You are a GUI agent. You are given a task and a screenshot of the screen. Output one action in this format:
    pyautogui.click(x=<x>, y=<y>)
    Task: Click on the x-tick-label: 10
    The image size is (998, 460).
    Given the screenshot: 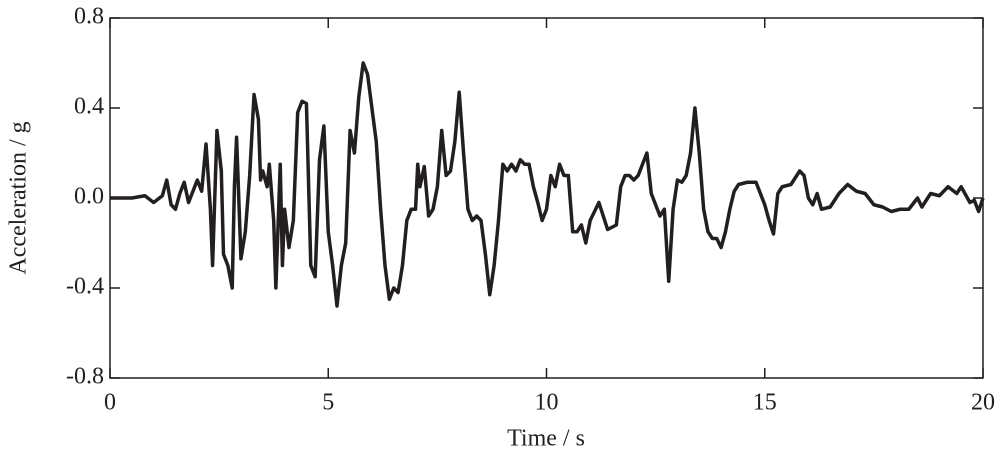 What is the action you would take?
    pyautogui.click(x=547, y=403)
    